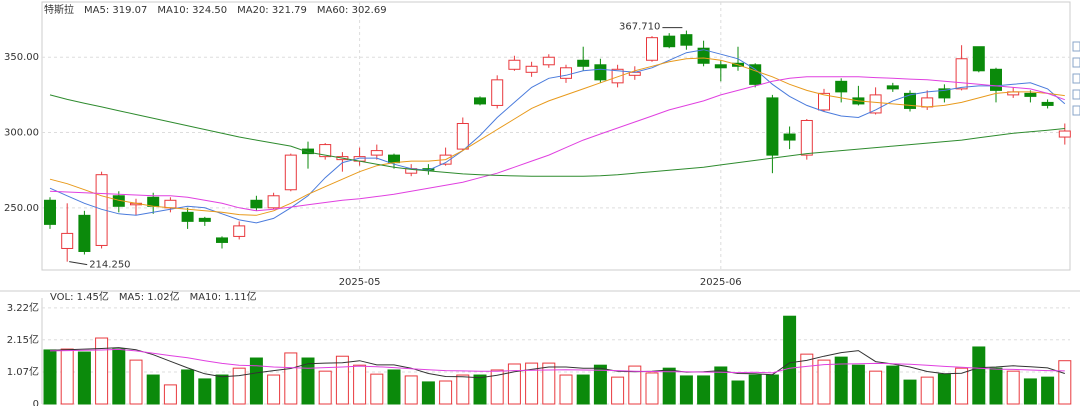 The width and height of the screenshot is (1080, 406). I want to click on ma-line, so click(557, 363).